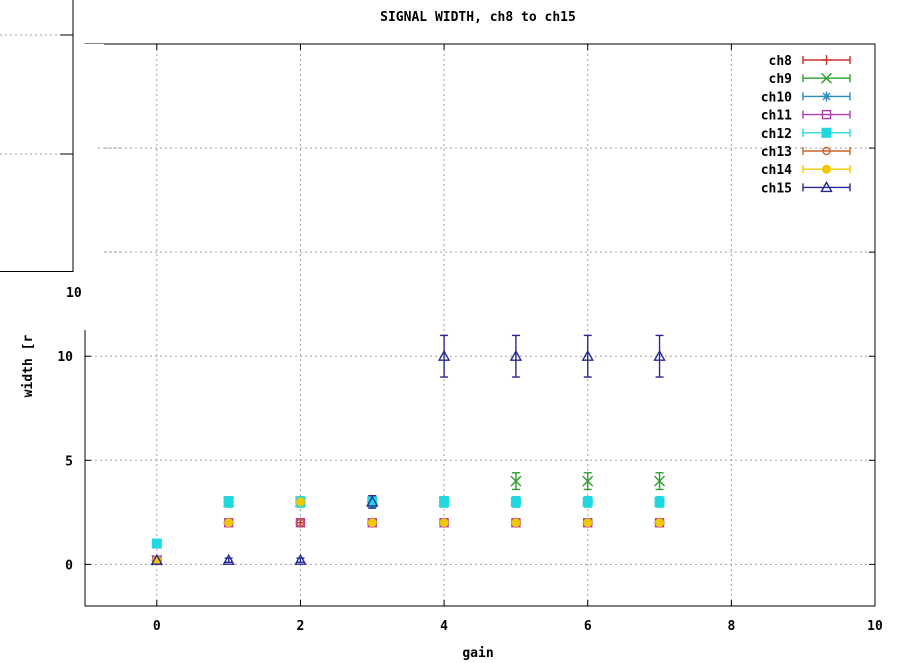  I want to click on legend-marker-ch15, so click(826, 186).